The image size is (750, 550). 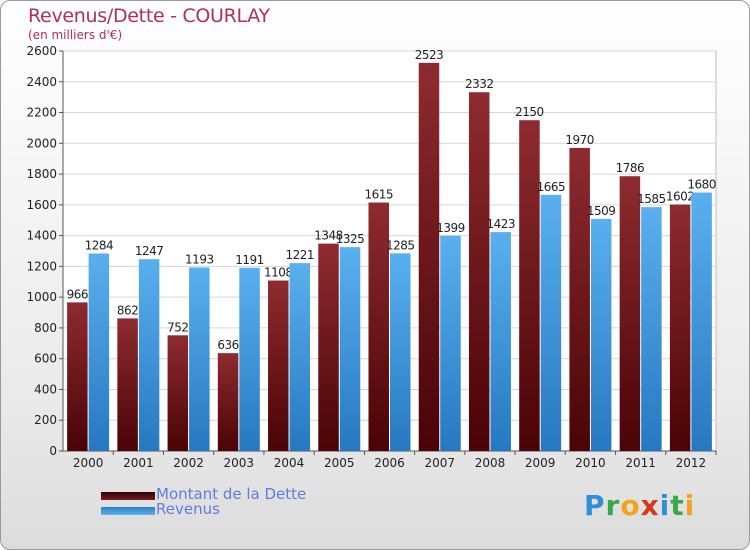 What do you see at coordinates (75, 35) in the screenshot?
I see `chart-subtitle: (en milliers d'€)` at bounding box center [75, 35].